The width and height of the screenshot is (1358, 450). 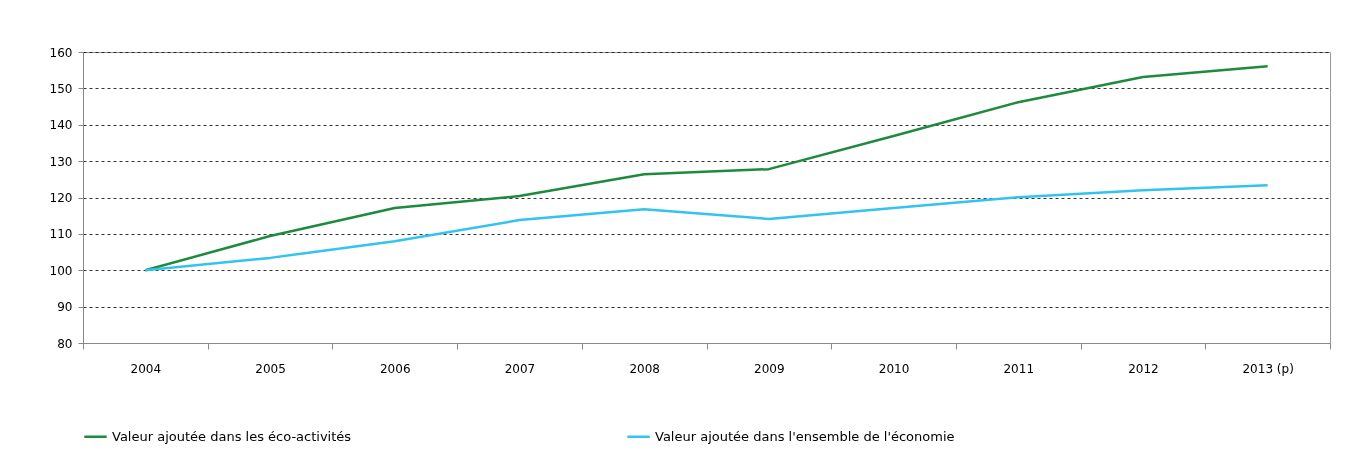 What do you see at coordinates (644, 368) in the screenshot?
I see `x-tick-label: 2008` at bounding box center [644, 368].